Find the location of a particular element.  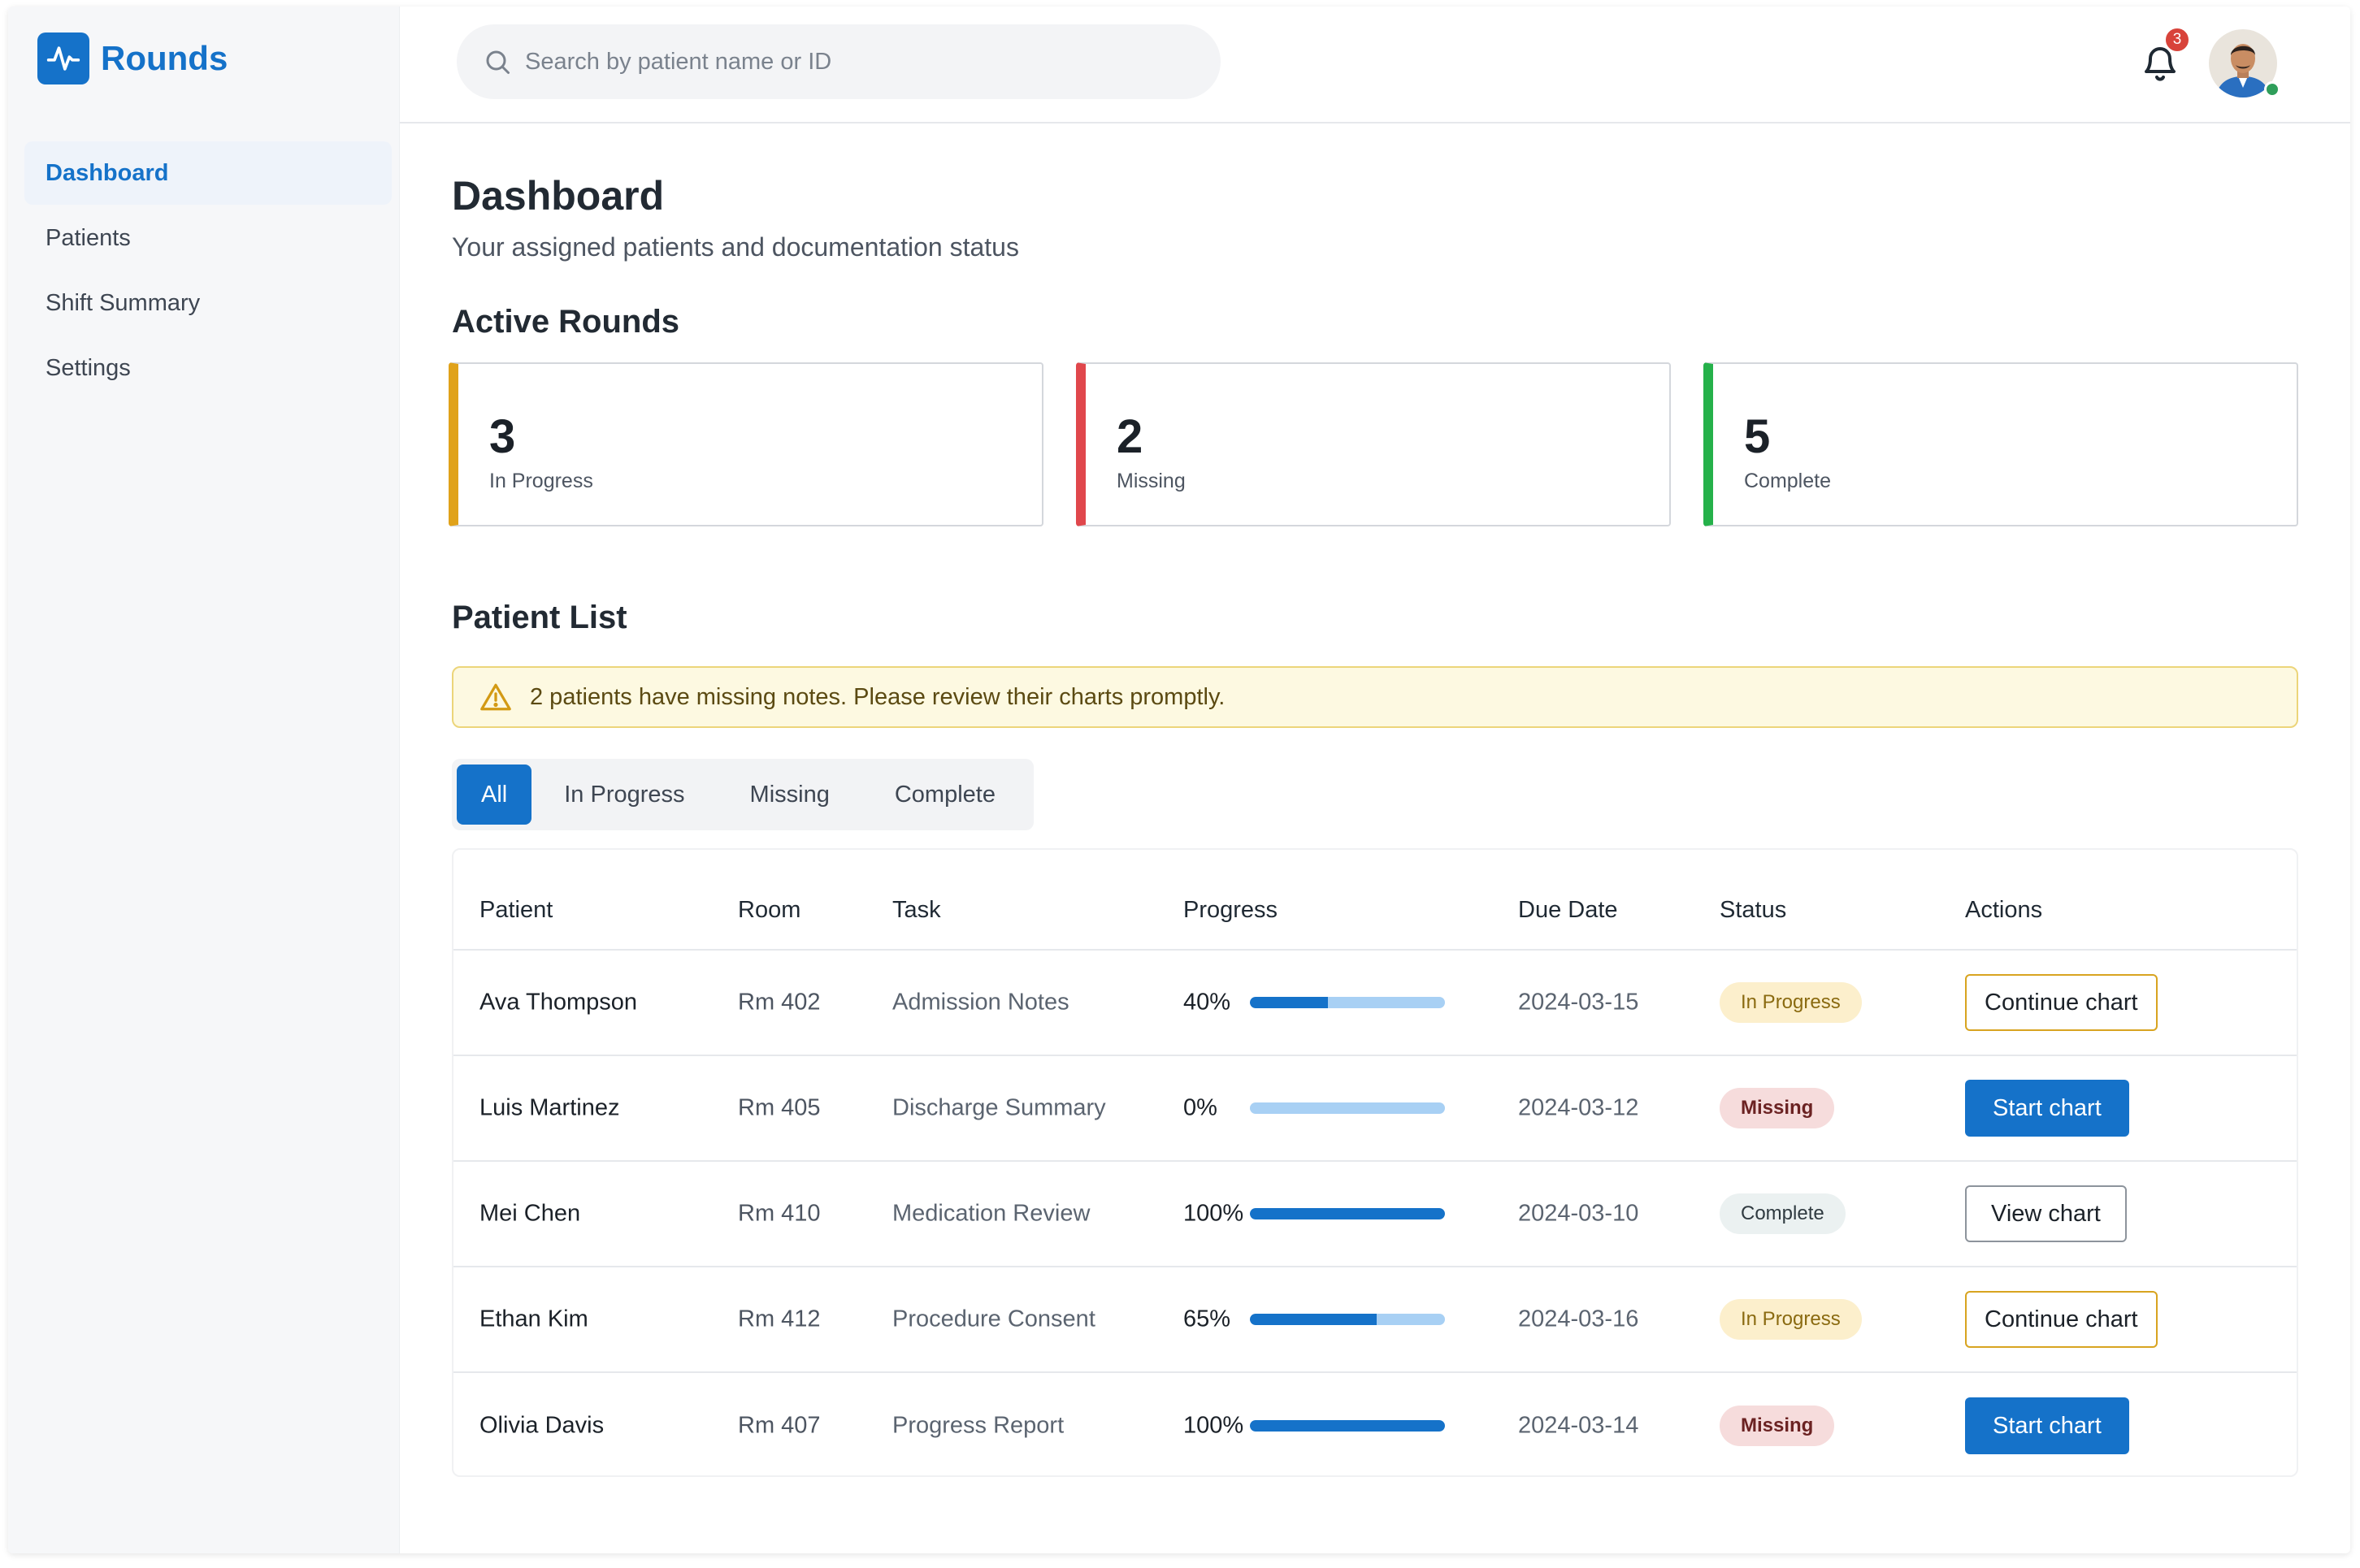

card-value: 3 is located at coordinates (502, 436).